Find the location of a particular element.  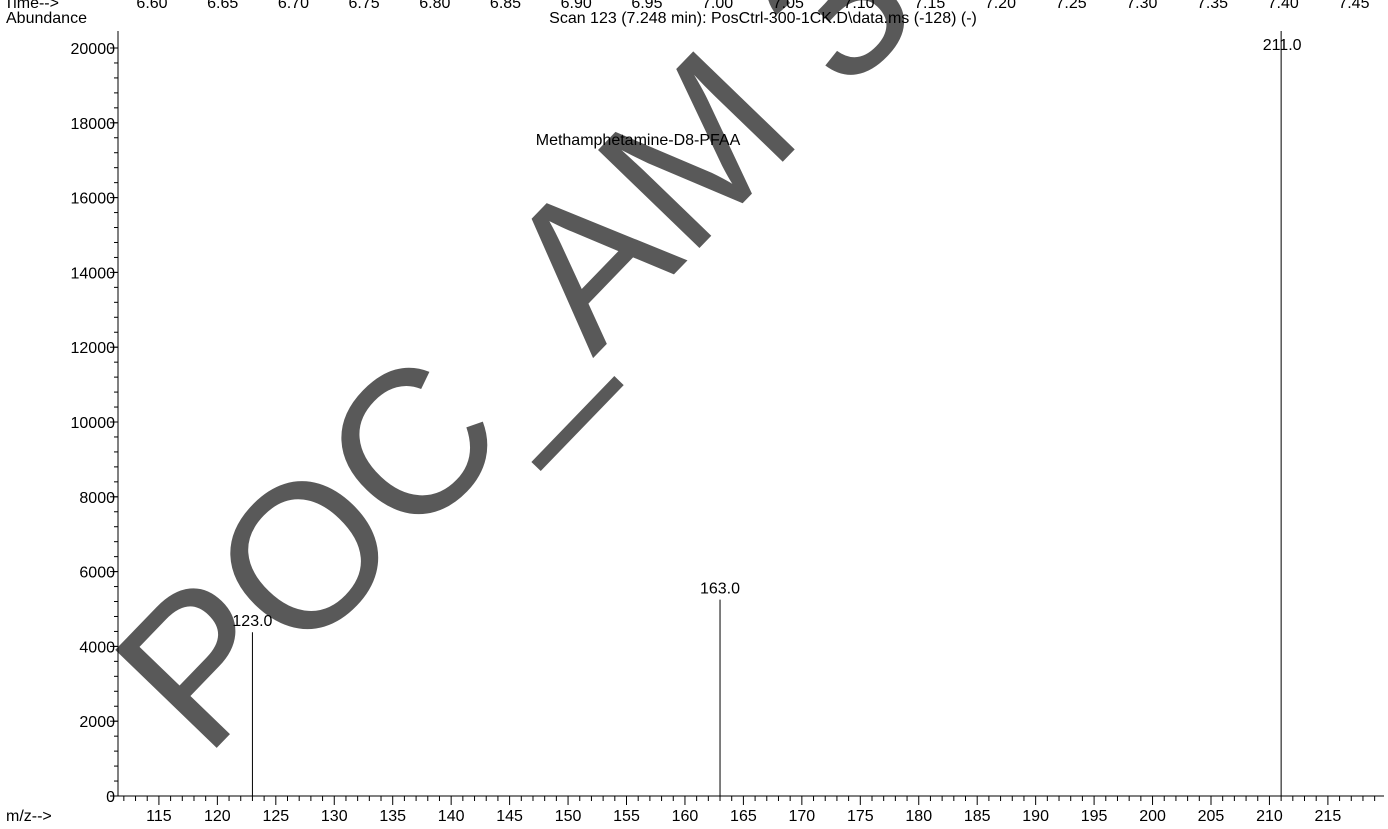

time-tick-label: 7.25 is located at coordinates (1071, 6).